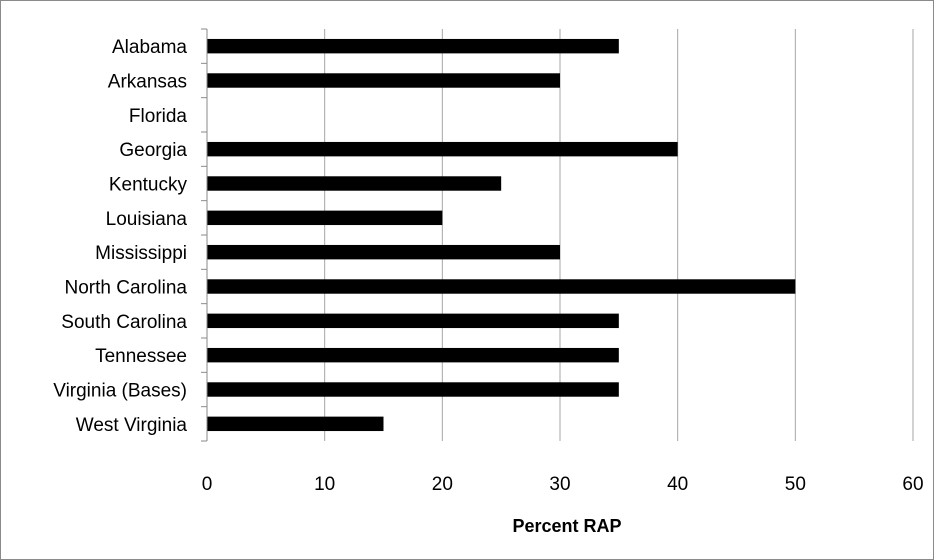  Describe the element at coordinates (141, 356) in the screenshot. I see `category-label: Tennessee` at that location.